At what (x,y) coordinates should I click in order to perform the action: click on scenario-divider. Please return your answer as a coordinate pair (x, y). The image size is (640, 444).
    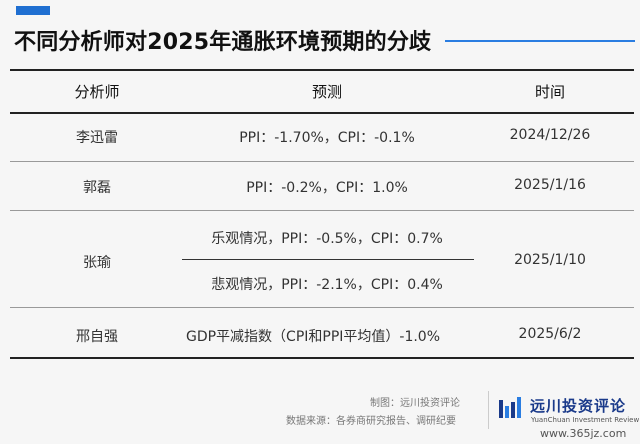
    Looking at the image, I should click on (328, 259).